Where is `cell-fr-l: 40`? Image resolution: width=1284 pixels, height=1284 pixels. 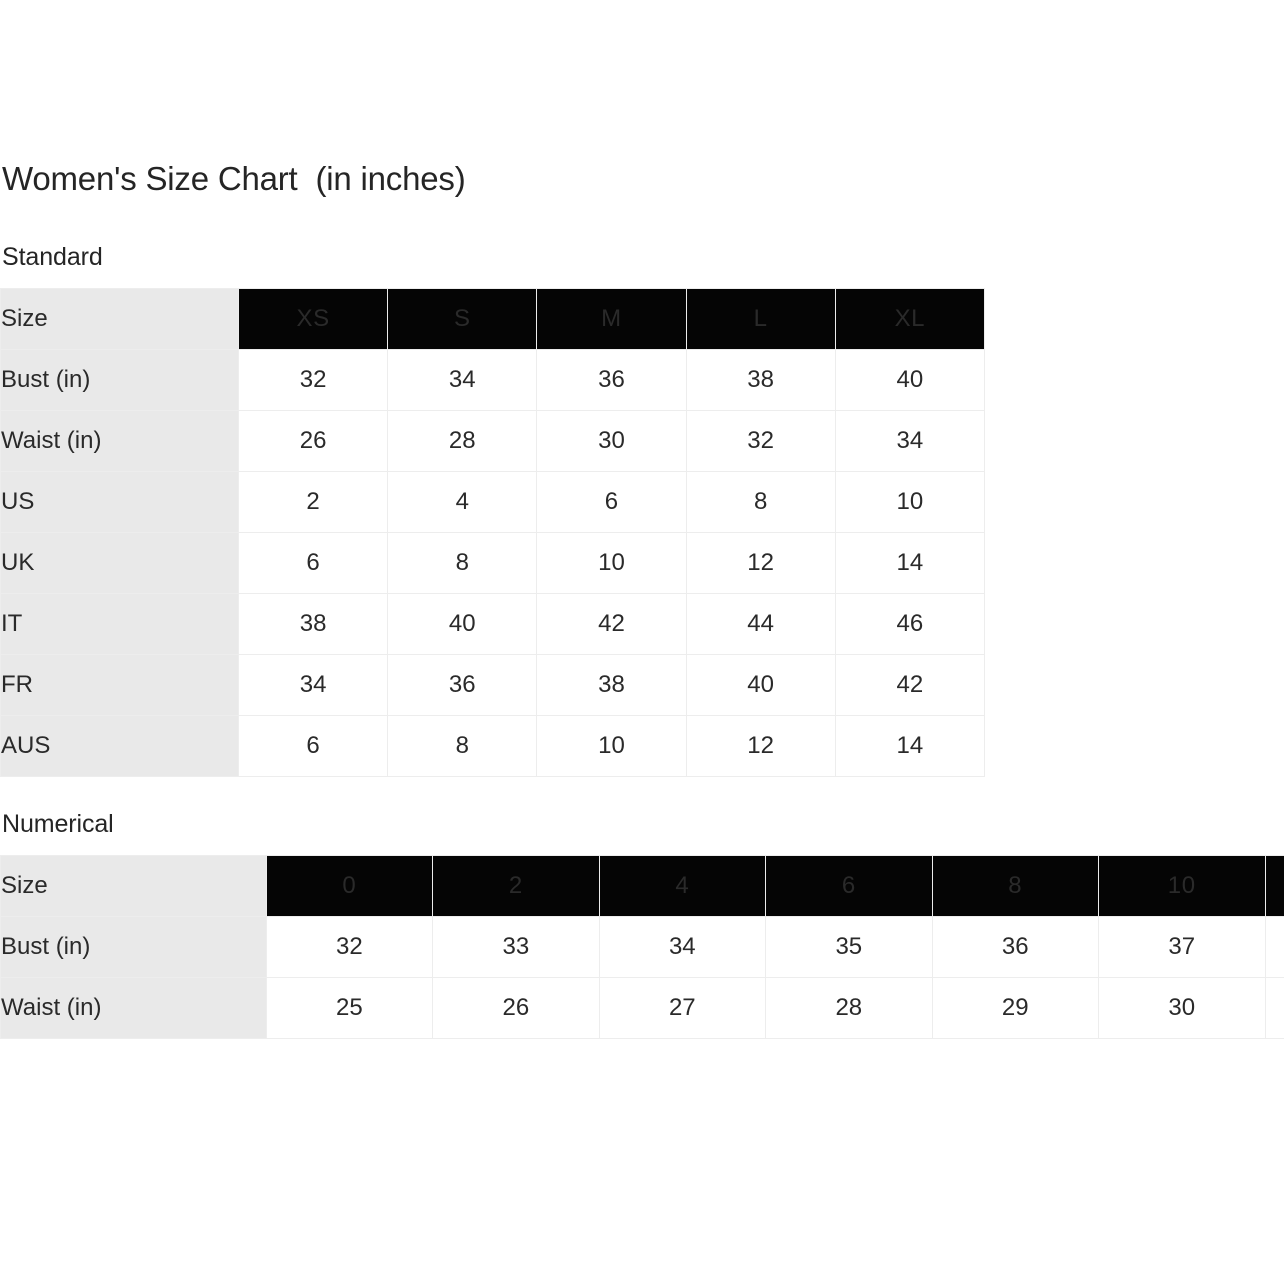 cell-fr-l: 40 is located at coordinates (760, 685).